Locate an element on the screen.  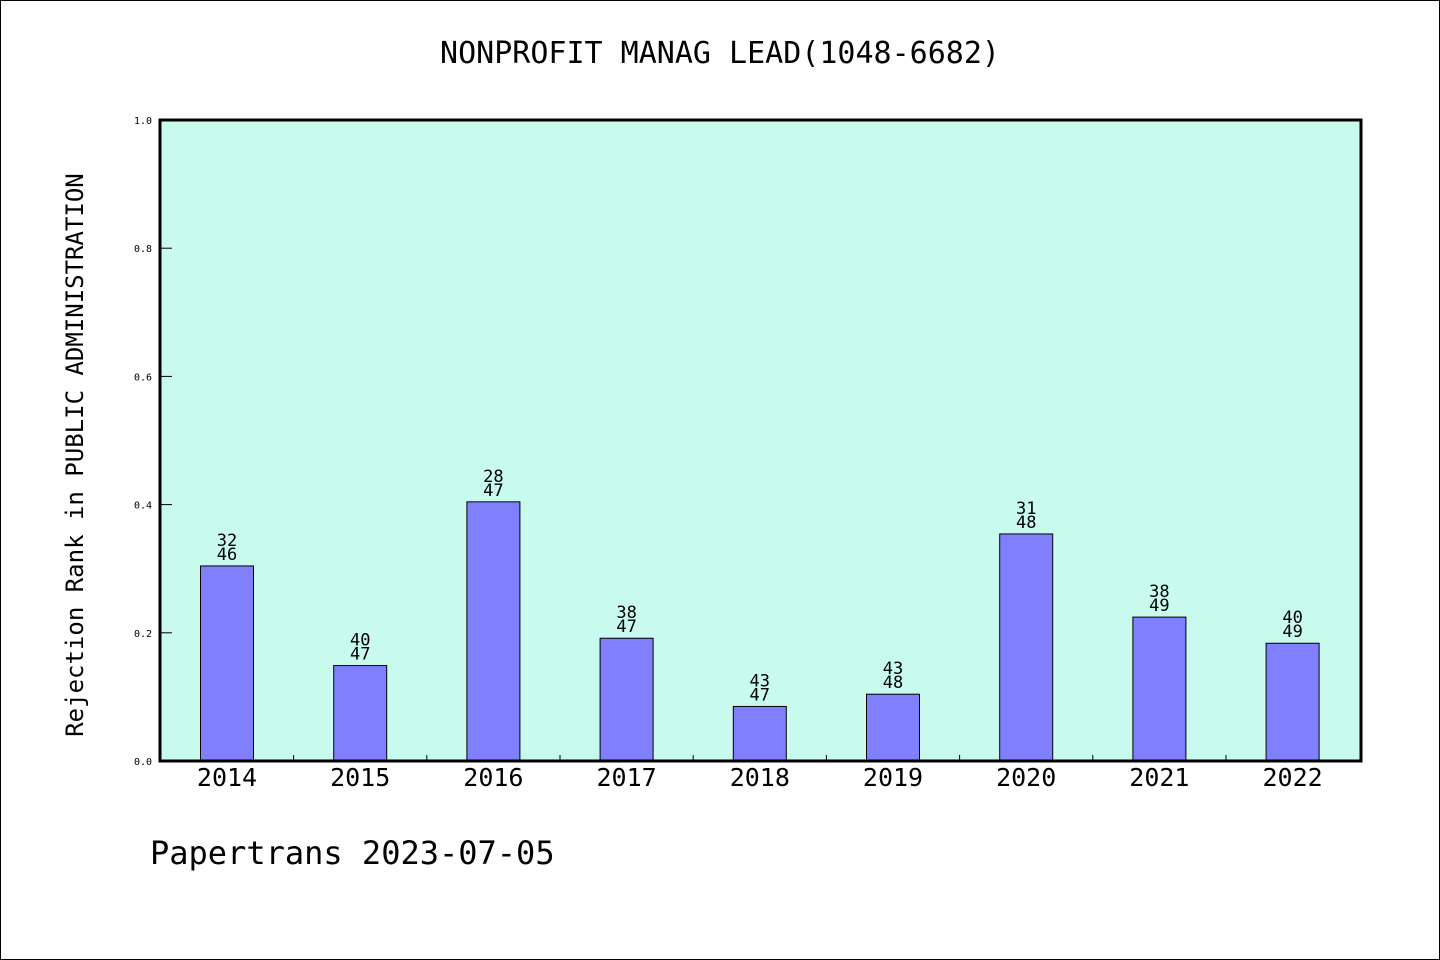
bar-label-top-2018: 43 is located at coordinates (760, 681).